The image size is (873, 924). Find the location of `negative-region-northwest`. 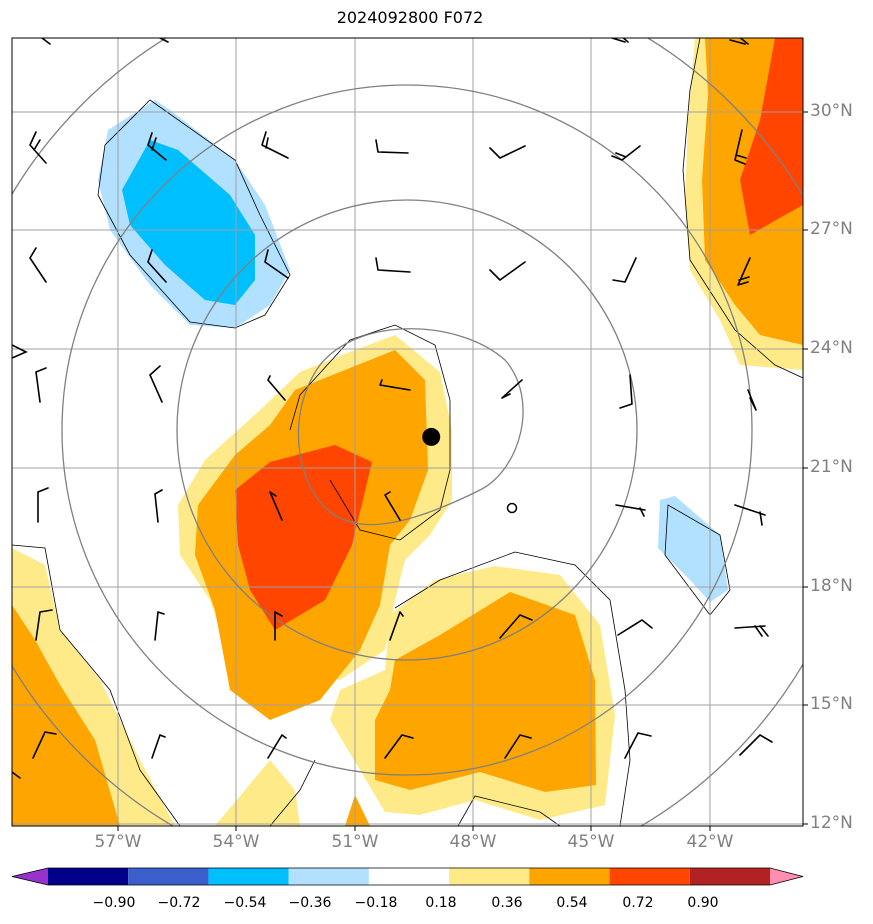

negative-region-northwest is located at coordinates (194, 214).